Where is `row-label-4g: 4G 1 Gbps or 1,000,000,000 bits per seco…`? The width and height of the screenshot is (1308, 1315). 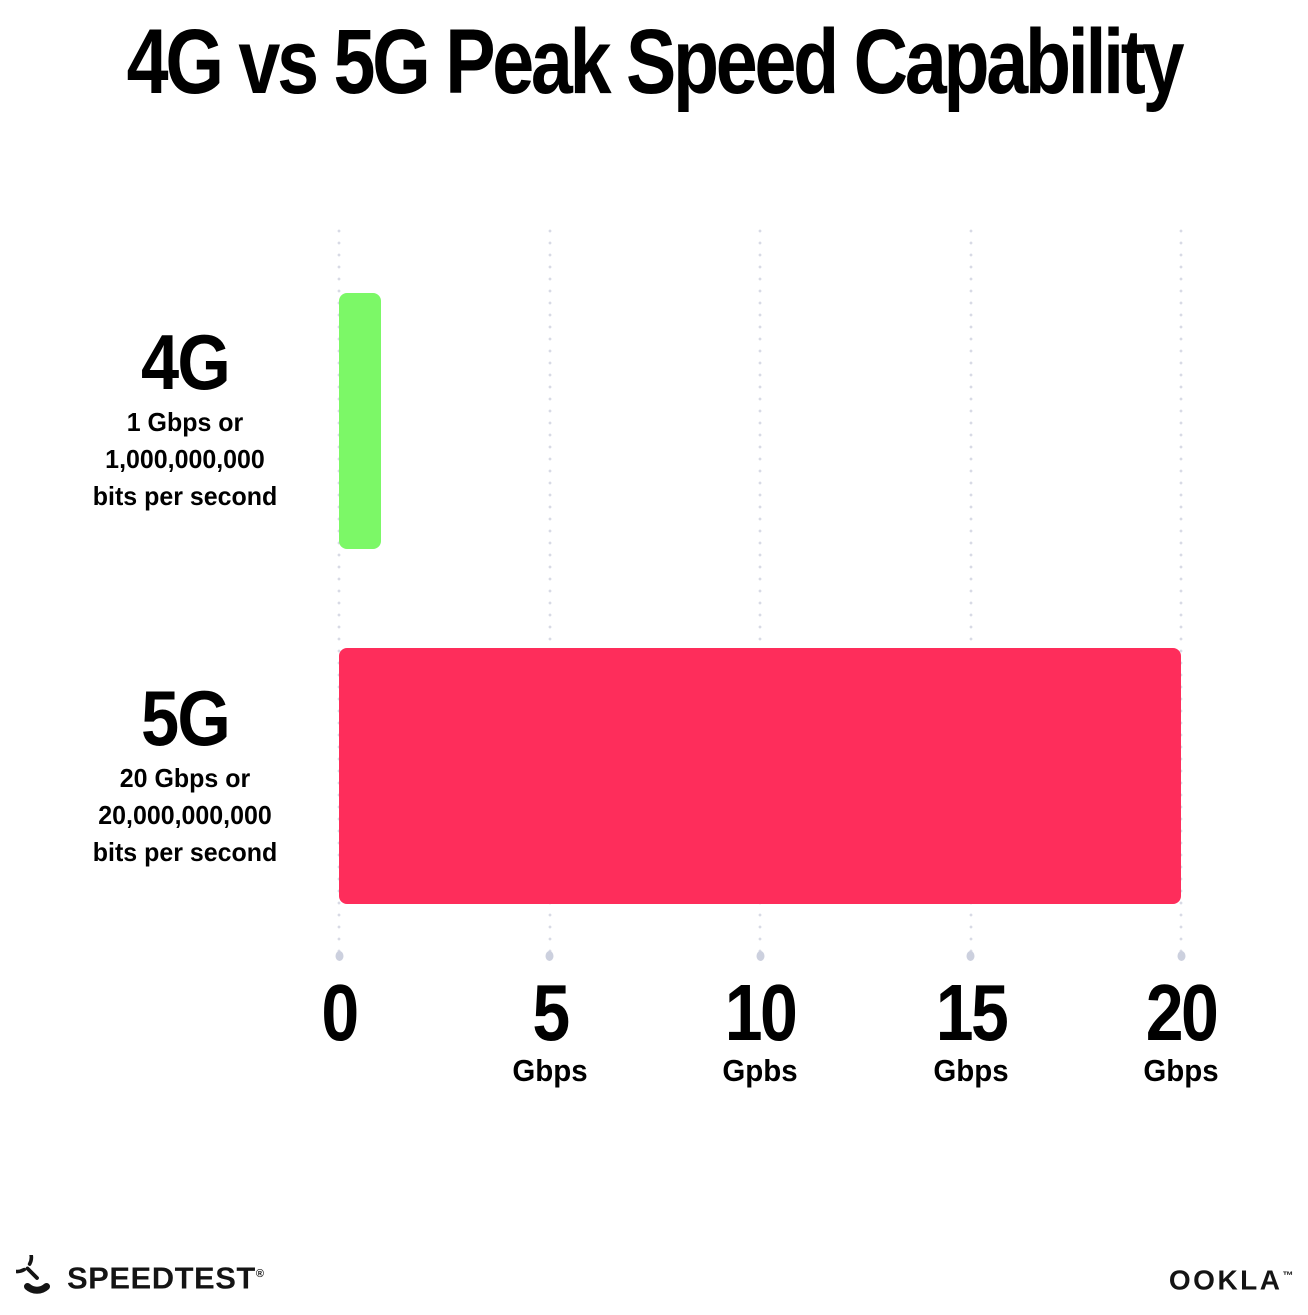 row-label-4g: 4G 1 Gbps or 1,000,000,000 bits per seco… is located at coordinates (185, 417).